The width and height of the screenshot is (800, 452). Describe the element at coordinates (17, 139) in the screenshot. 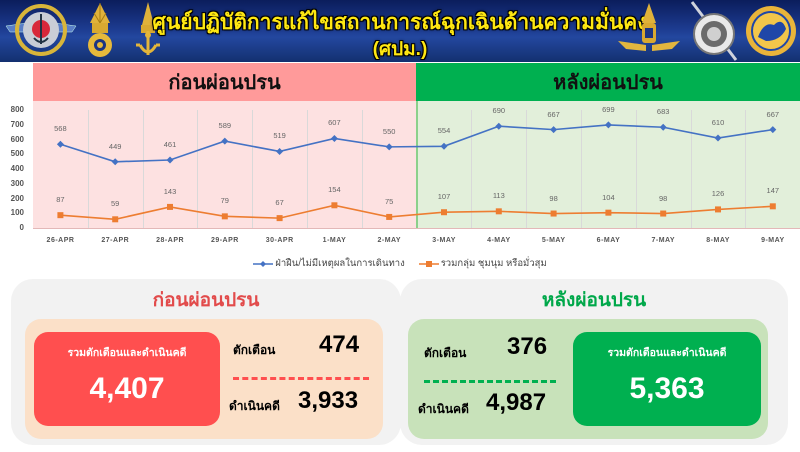

I see `y-tick-label: 600` at that location.